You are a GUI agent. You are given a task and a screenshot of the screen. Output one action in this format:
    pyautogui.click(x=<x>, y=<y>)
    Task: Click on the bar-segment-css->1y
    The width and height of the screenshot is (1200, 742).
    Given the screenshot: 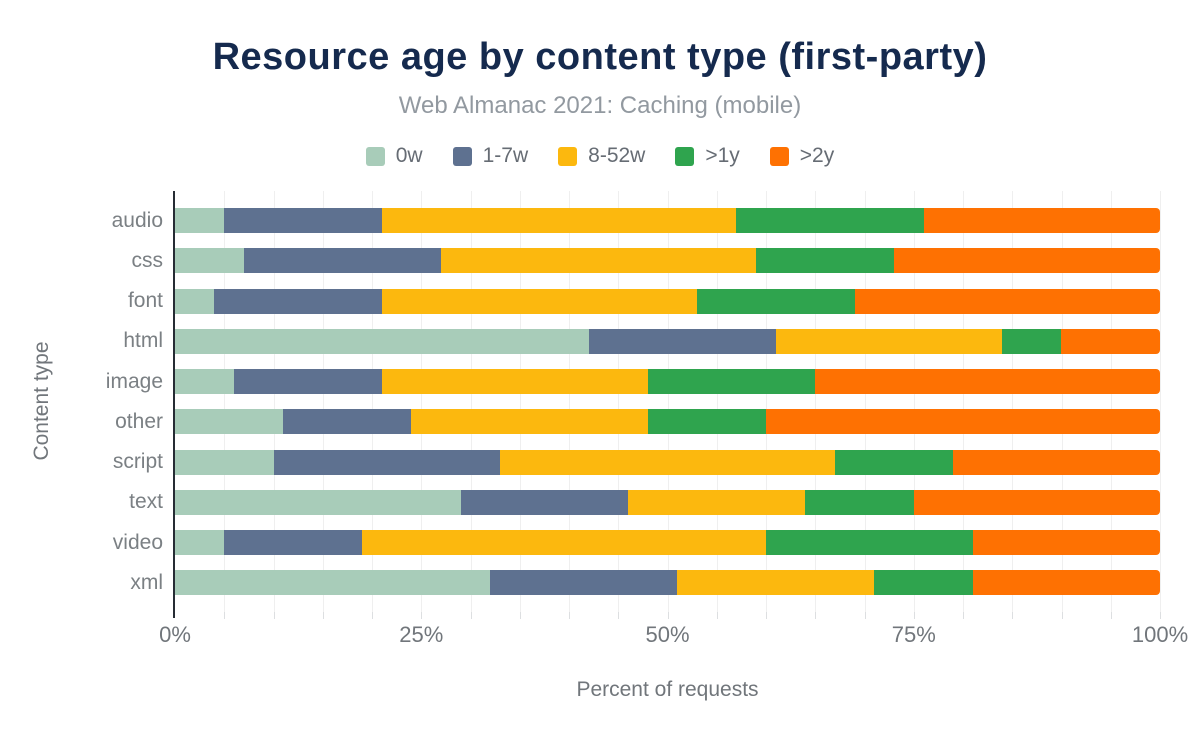 What is the action you would take?
    pyautogui.click(x=825, y=261)
    